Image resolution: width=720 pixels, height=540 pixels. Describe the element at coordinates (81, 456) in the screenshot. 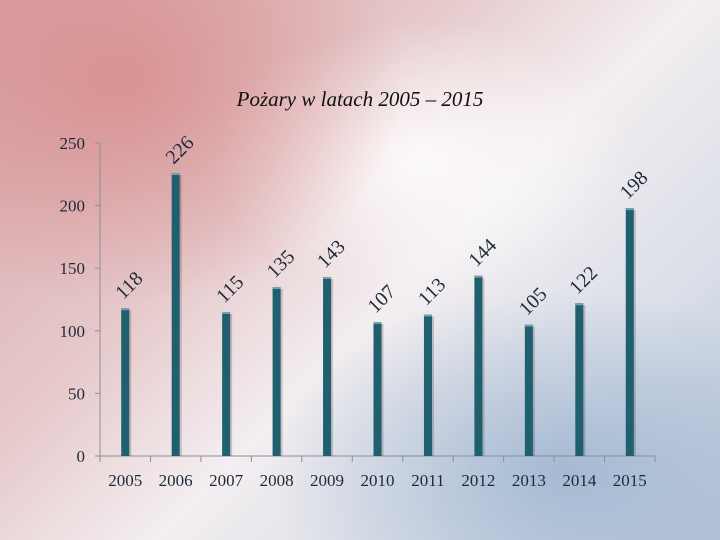

I see `y-tick-label: 0` at that location.